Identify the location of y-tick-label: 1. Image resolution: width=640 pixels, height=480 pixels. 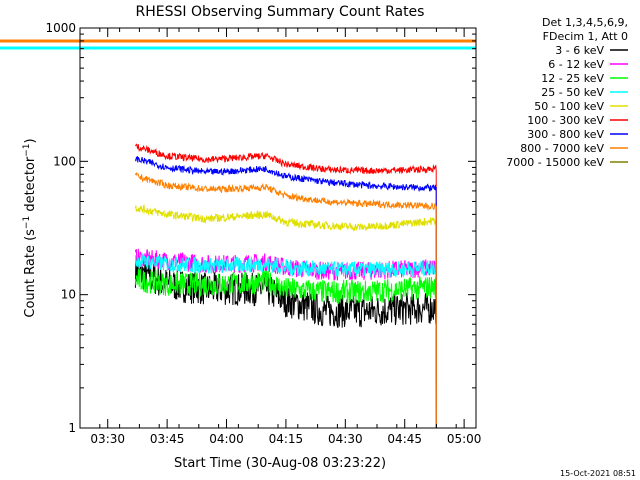
(72, 428).